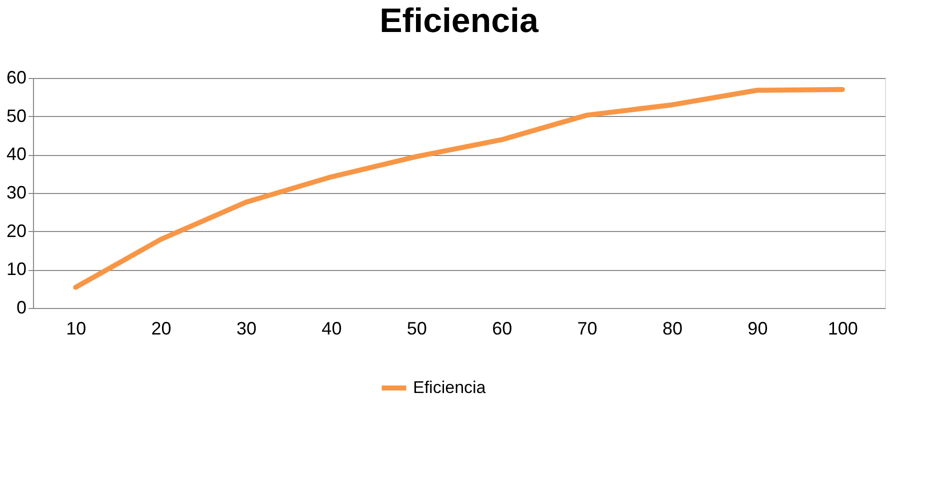 The height and width of the screenshot is (477, 952). I want to click on x-tick-label: 70, so click(587, 328).